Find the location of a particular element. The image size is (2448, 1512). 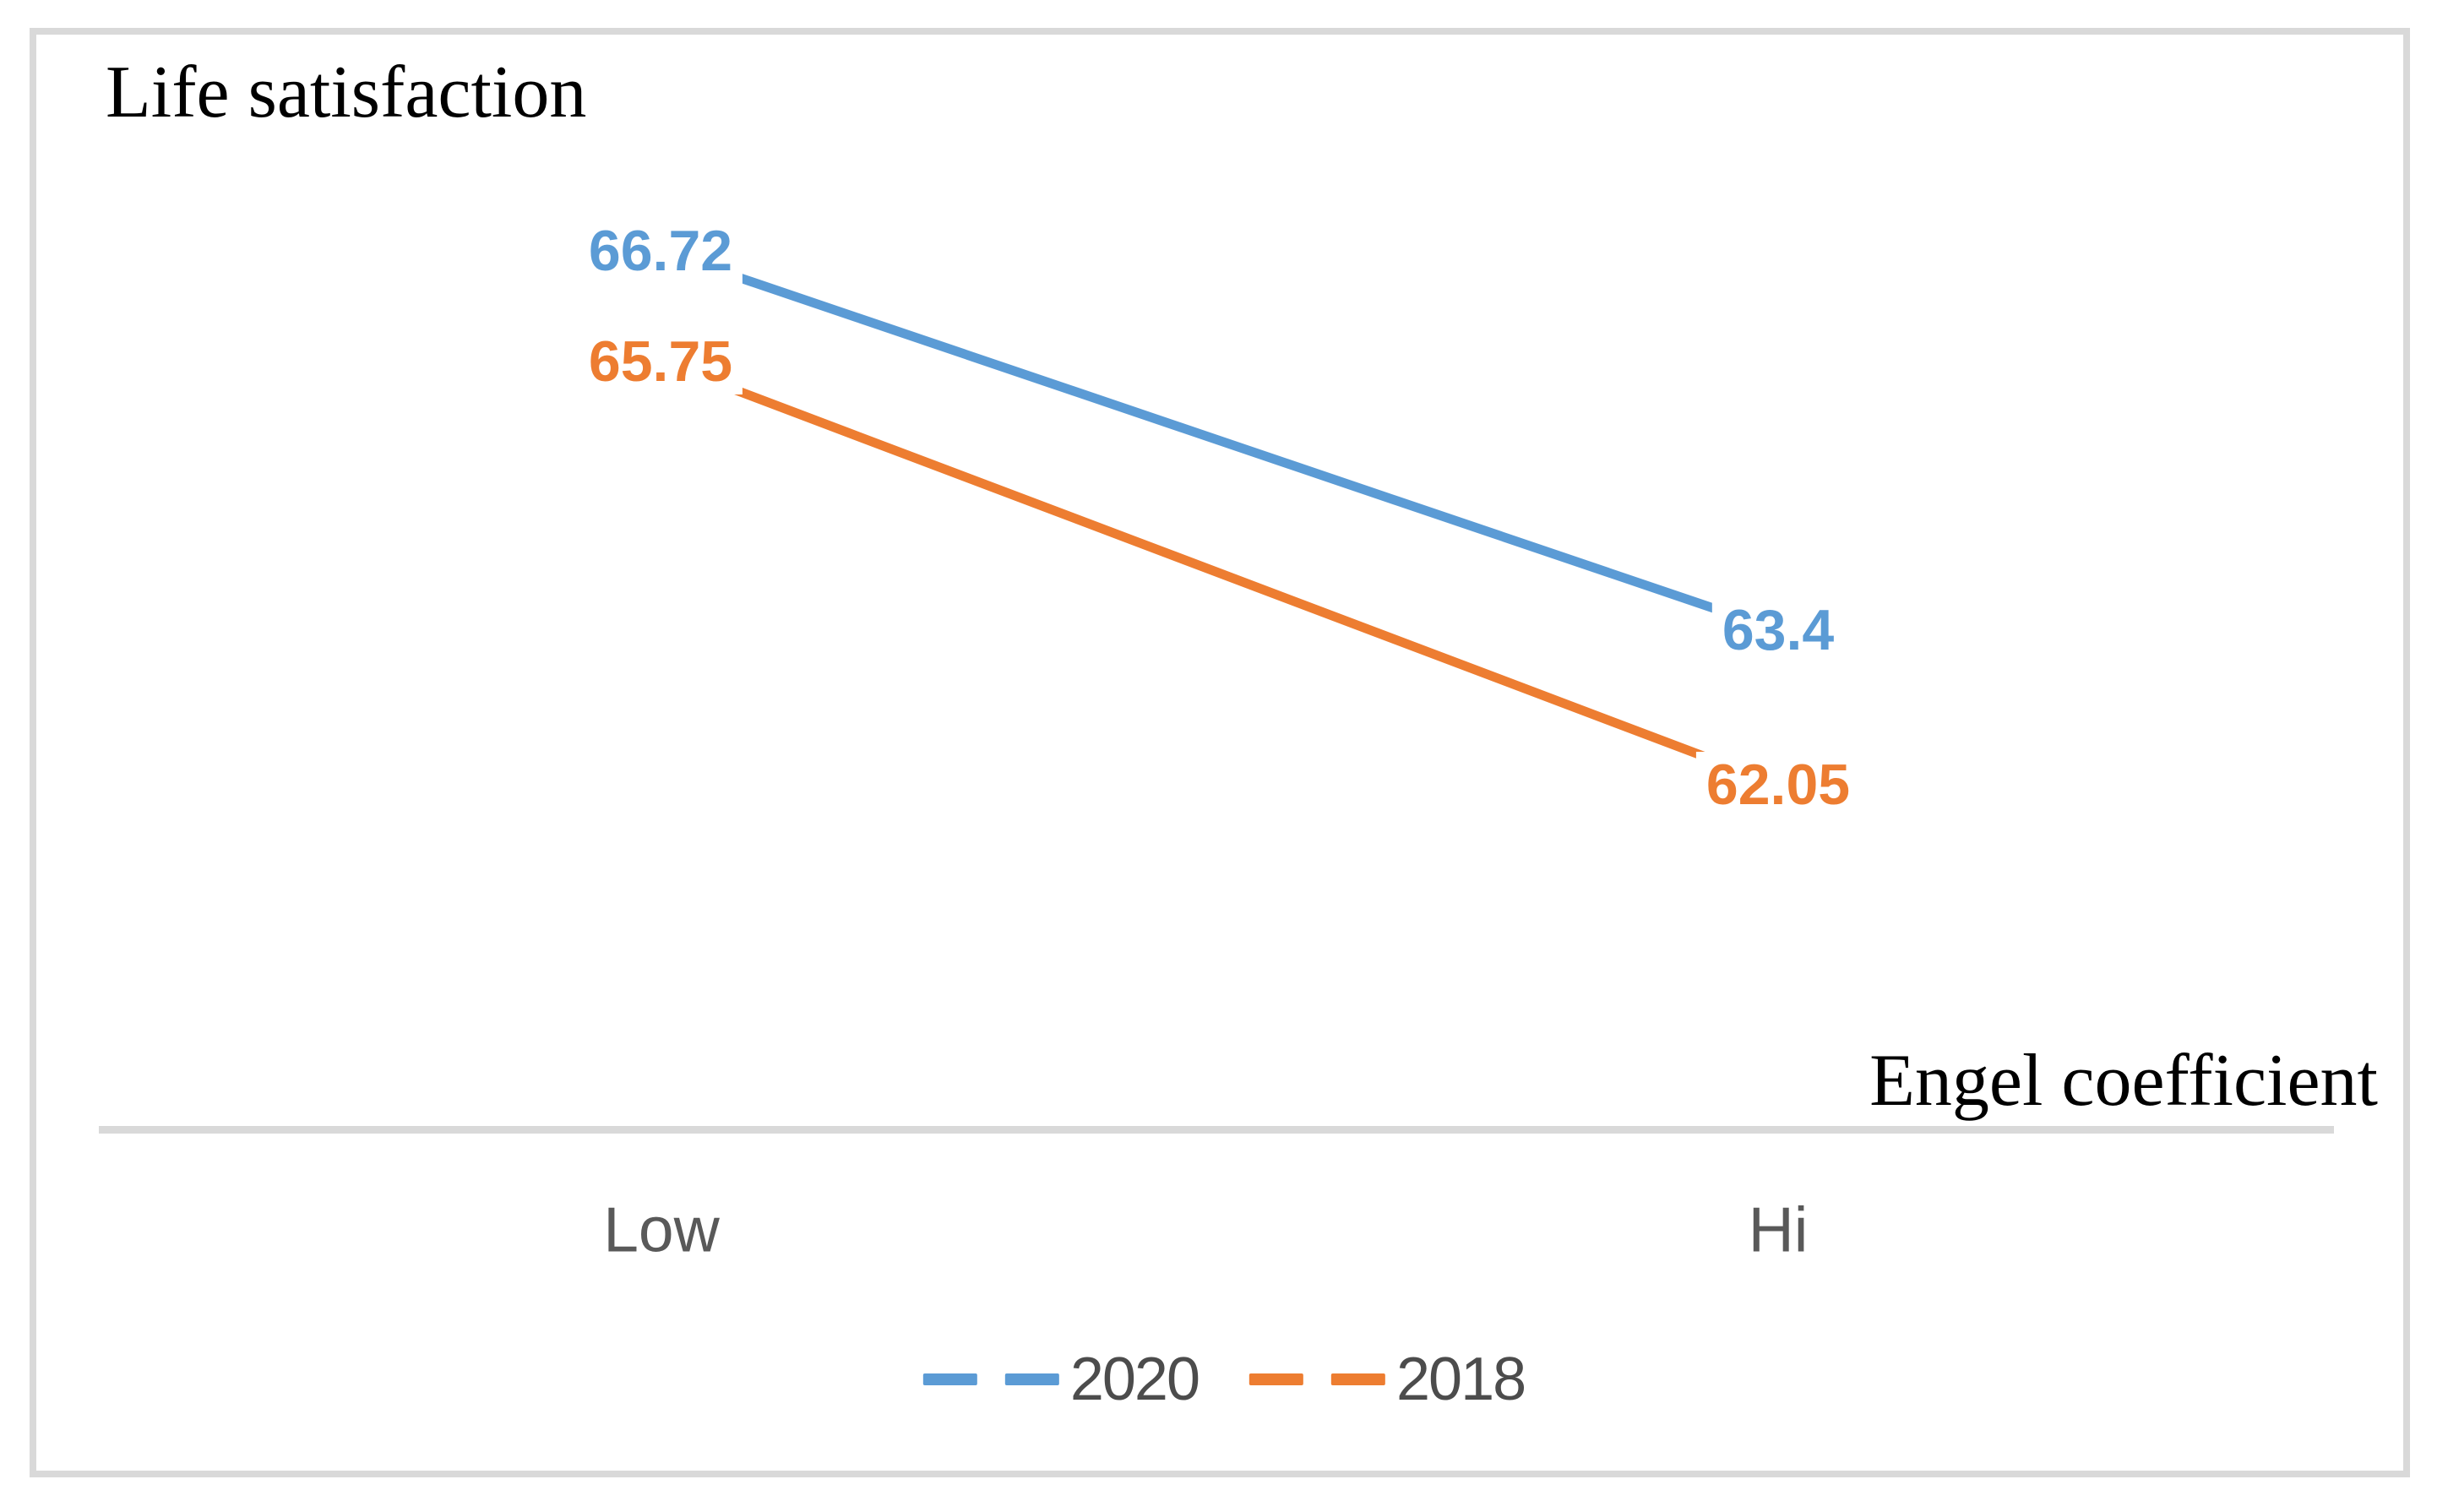

legend-label-2018: 2018 is located at coordinates (1461, 1379).